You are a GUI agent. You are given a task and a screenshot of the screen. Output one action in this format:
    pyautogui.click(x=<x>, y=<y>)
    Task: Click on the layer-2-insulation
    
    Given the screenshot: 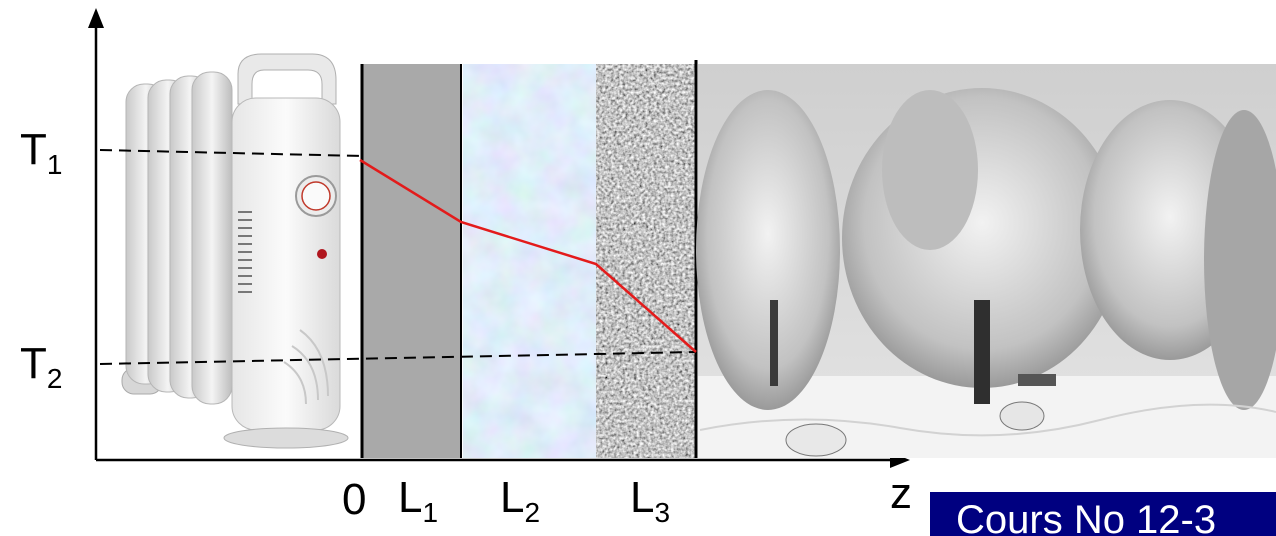 What is the action you would take?
    pyautogui.click(x=529, y=261)
    